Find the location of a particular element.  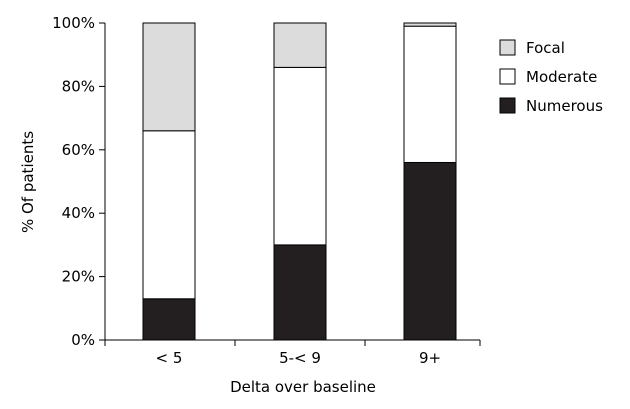

y-tick-label-4: 80% is located at coordinates (78, 86).